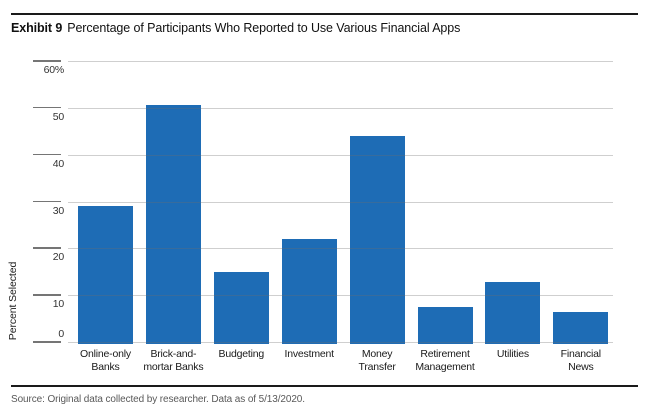 The image size is (650, 417). Describe the element at coordinates (513, 313) in the screenshot. I see `bar-utilities` at that location.